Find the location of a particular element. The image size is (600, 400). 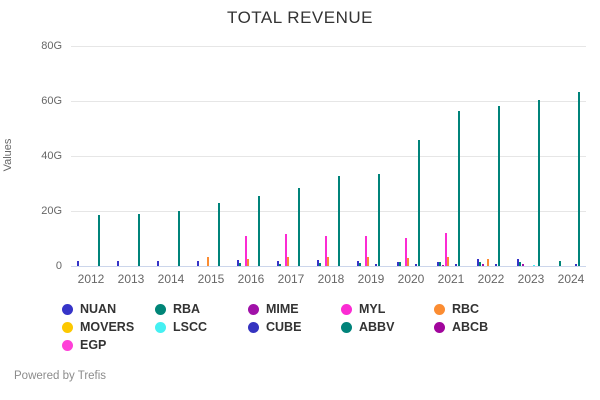

x-tick-label-2018: 2018 is located at coordinates (331, 279).